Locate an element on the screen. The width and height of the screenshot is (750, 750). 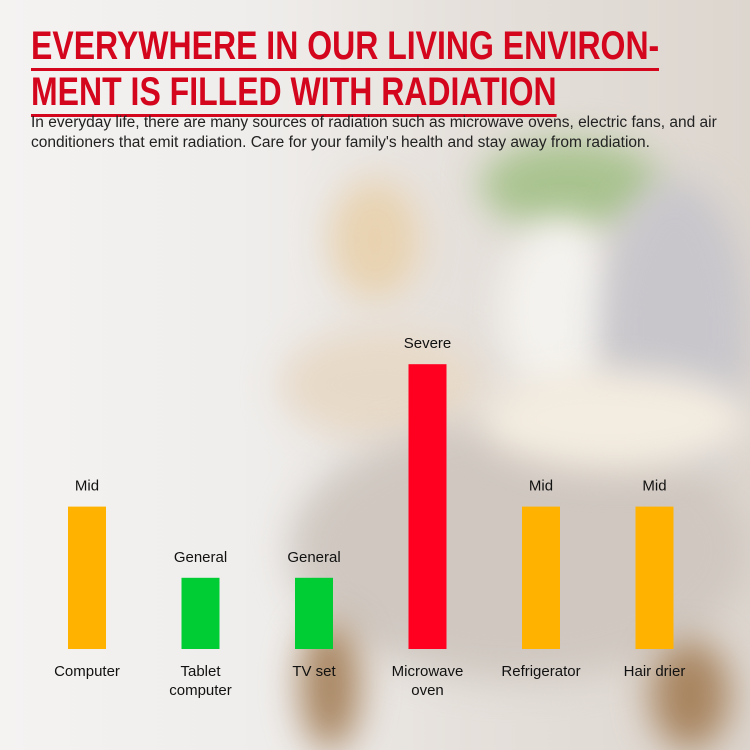
category-label: oven is located at coordinates (427, 690).